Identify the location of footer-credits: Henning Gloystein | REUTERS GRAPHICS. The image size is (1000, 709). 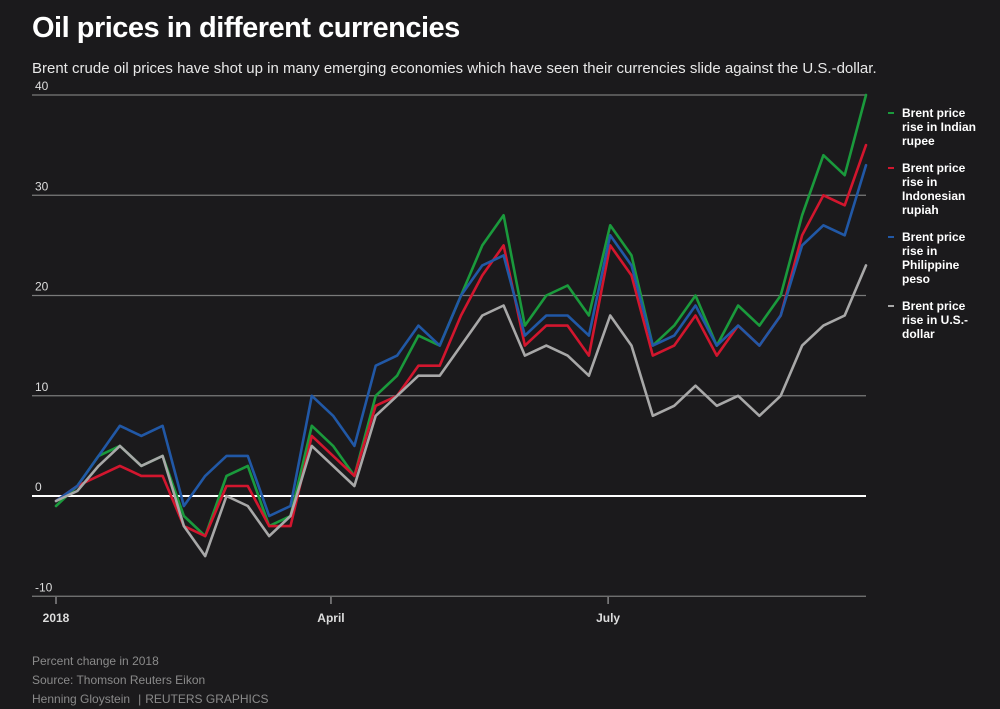
(150, 699).